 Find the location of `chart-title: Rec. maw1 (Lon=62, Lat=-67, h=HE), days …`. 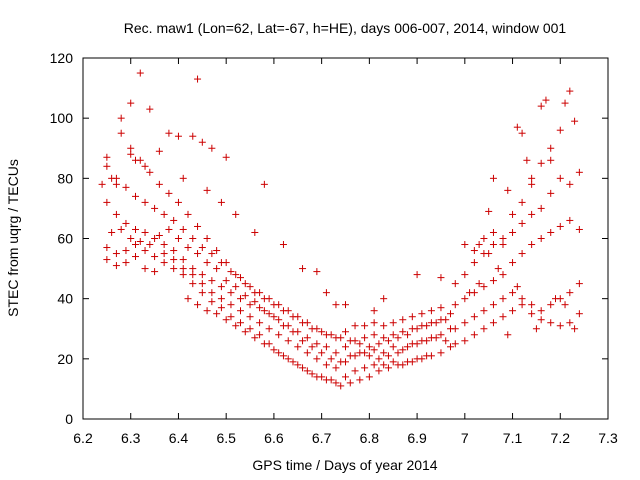

chart-title: Rec. maw1 (Lon=62, Lat=-67, h=HE), days … is located at coordinates (345, 28).